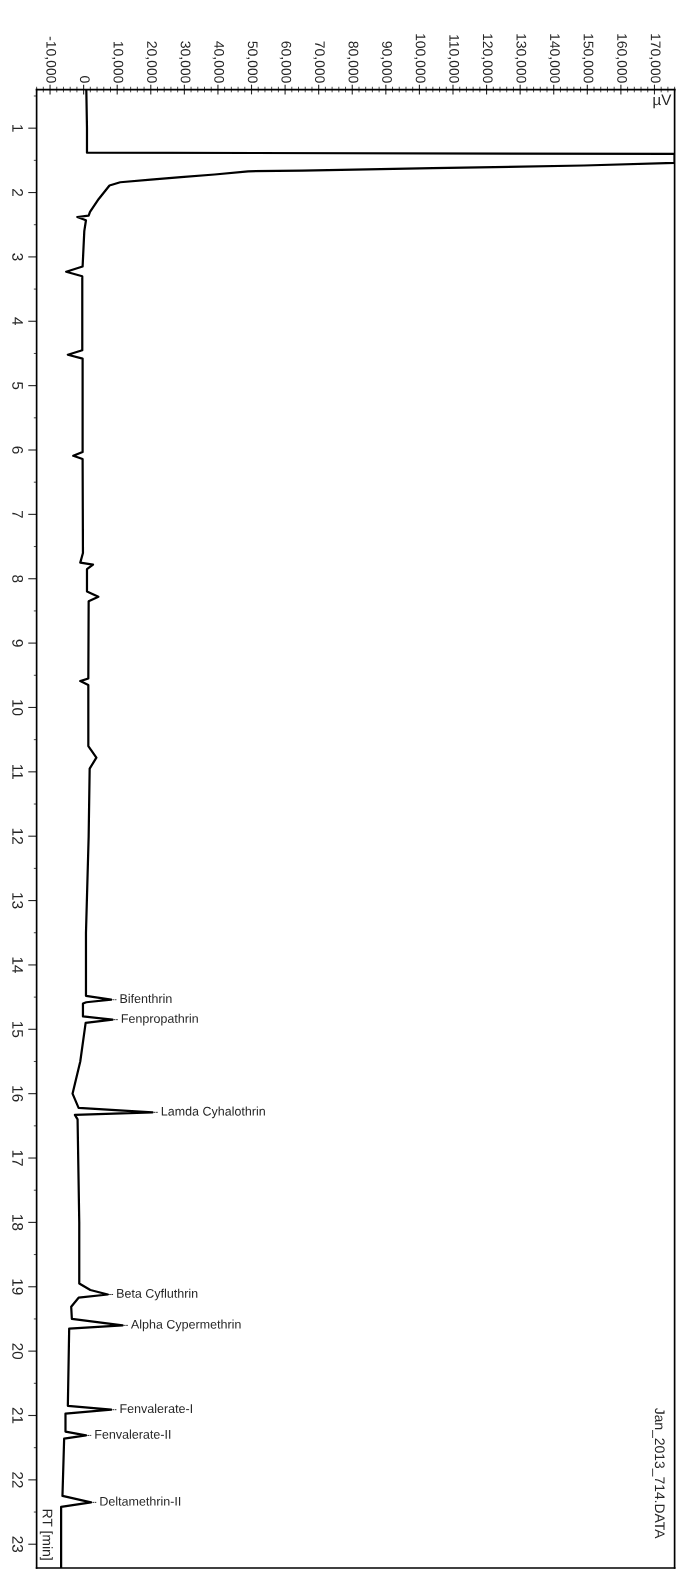 This screenshot has height=1585, width=678. I want to click on annotation: Fenvalerate-I, so click(156, 1408).